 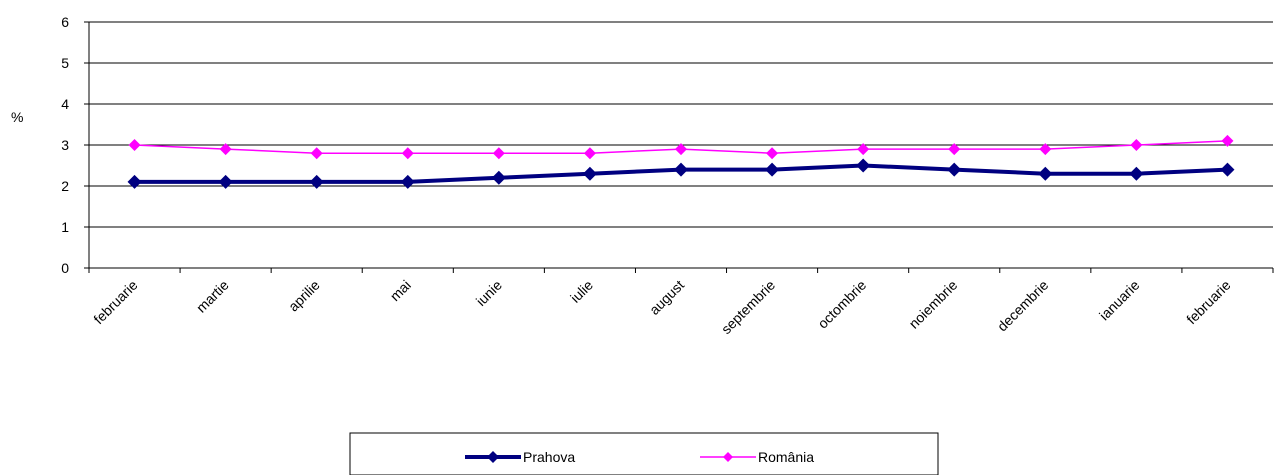 I want to click on series-romania, so click(x=681, y=147).